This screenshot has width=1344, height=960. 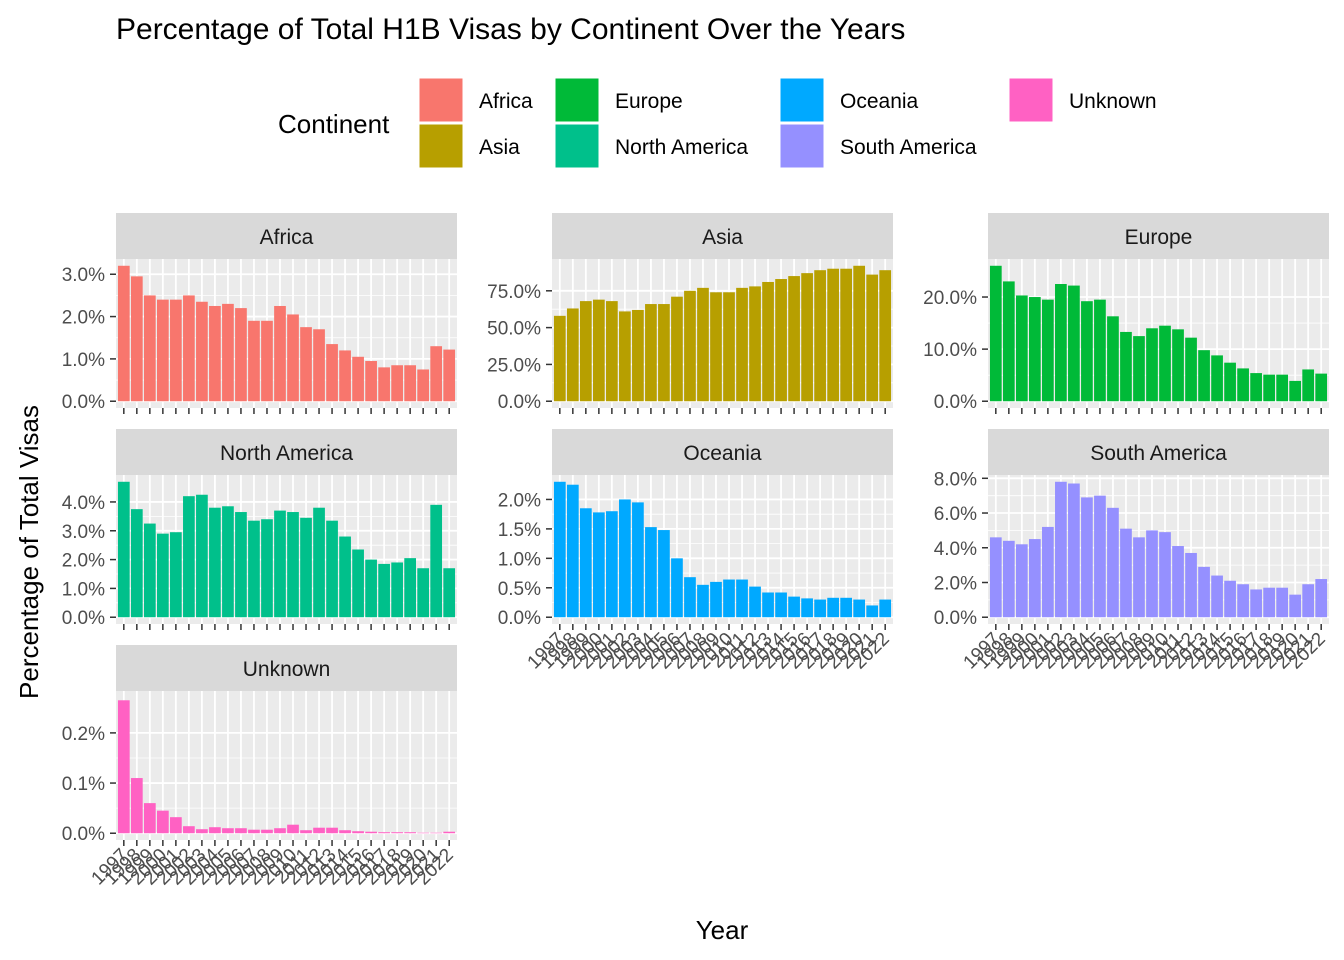 I want to click on bar-africa-2010, so click(x=293, y=358).